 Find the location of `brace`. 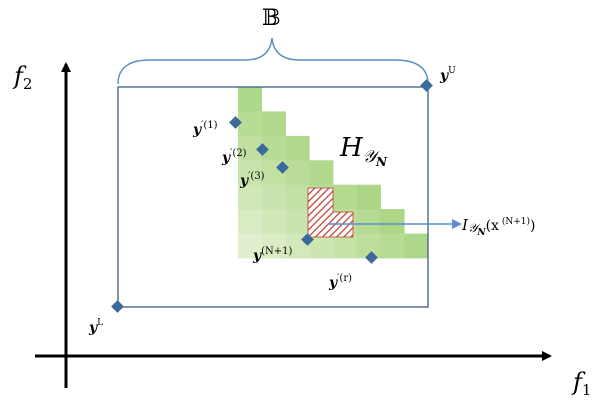

brace is located at coordinates (273, 61).